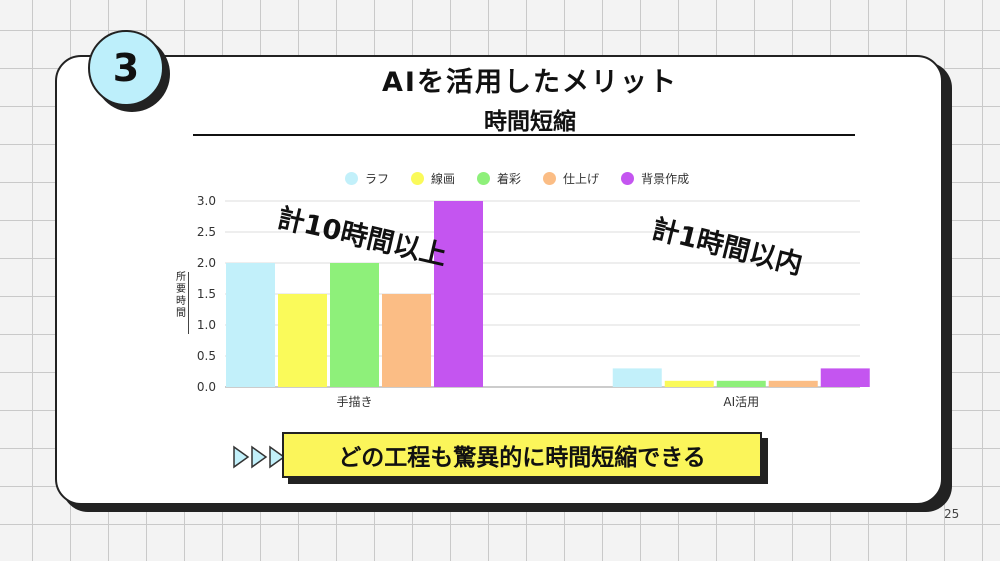 The image size is (1000, 561). What do you see at coordinates (181, 303) in the screenshot?
I see `y-axis-label: 所要時間` at bounding box center [181, 303].